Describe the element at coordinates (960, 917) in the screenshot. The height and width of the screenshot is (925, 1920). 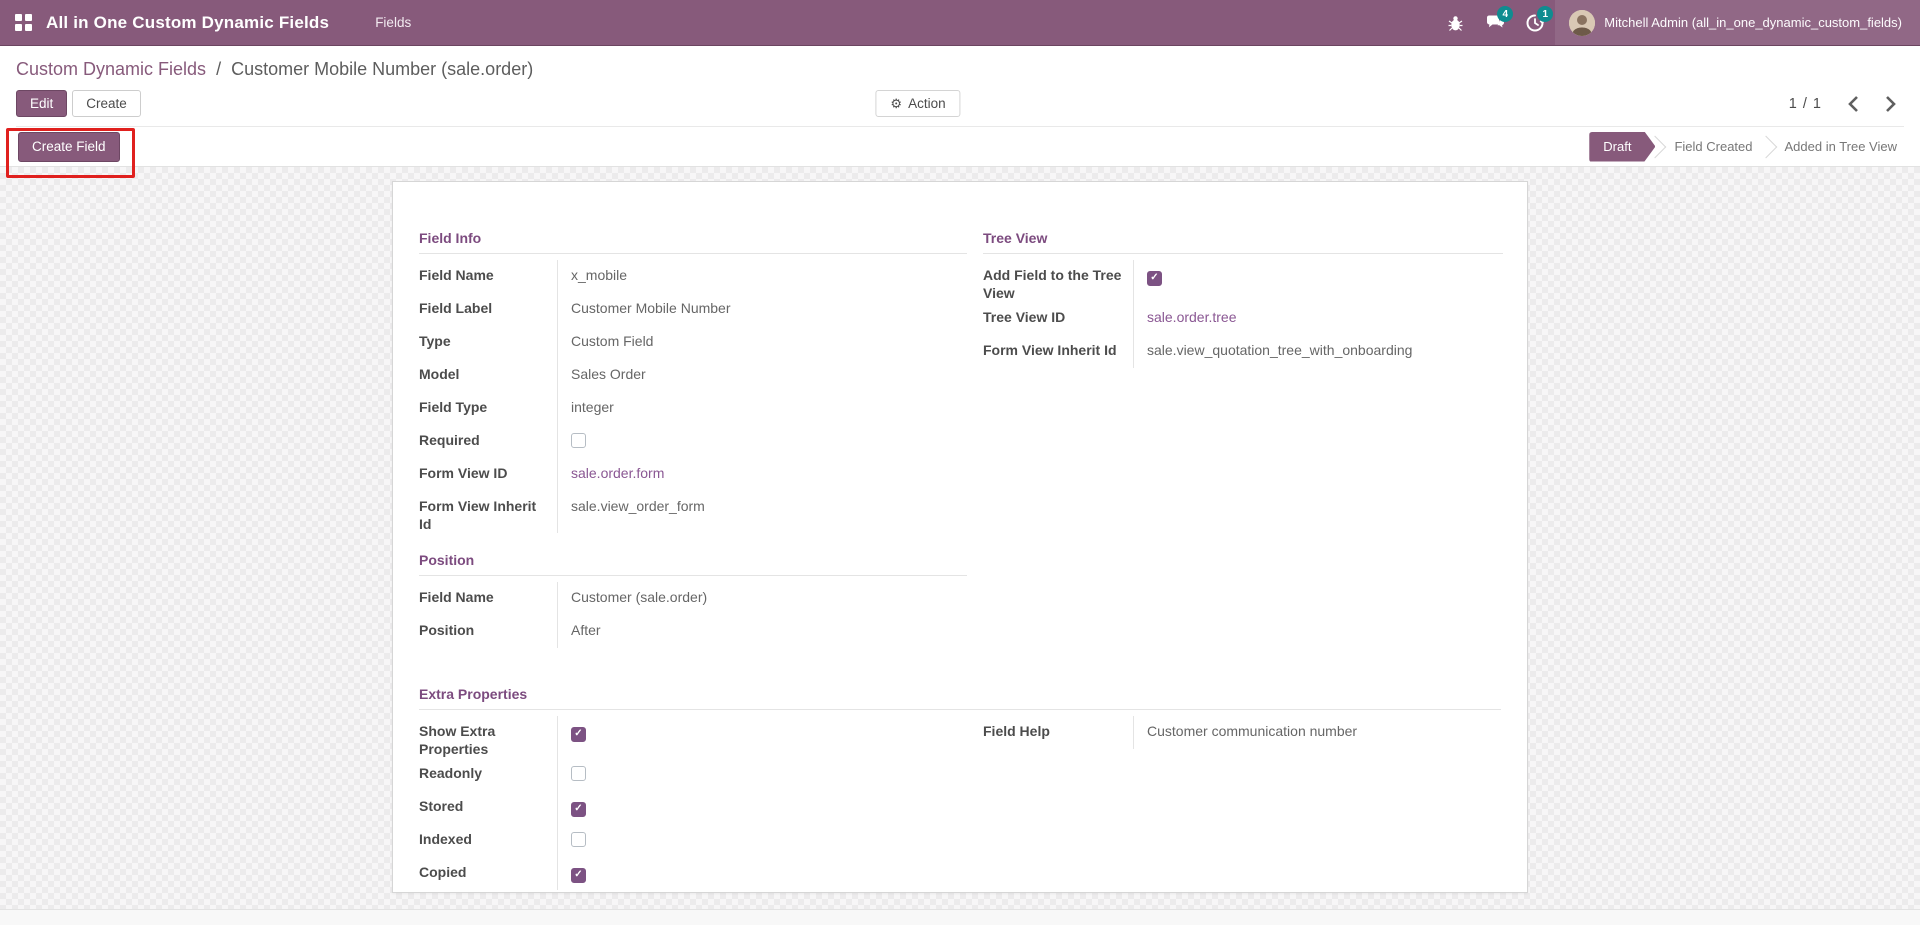
I see `footer-strip` at that location.